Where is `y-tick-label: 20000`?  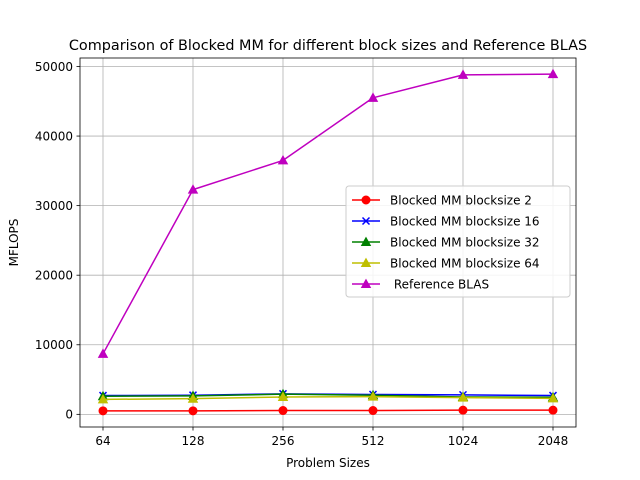 y-tick-label: 20000 is located at coordinates (54, 275).